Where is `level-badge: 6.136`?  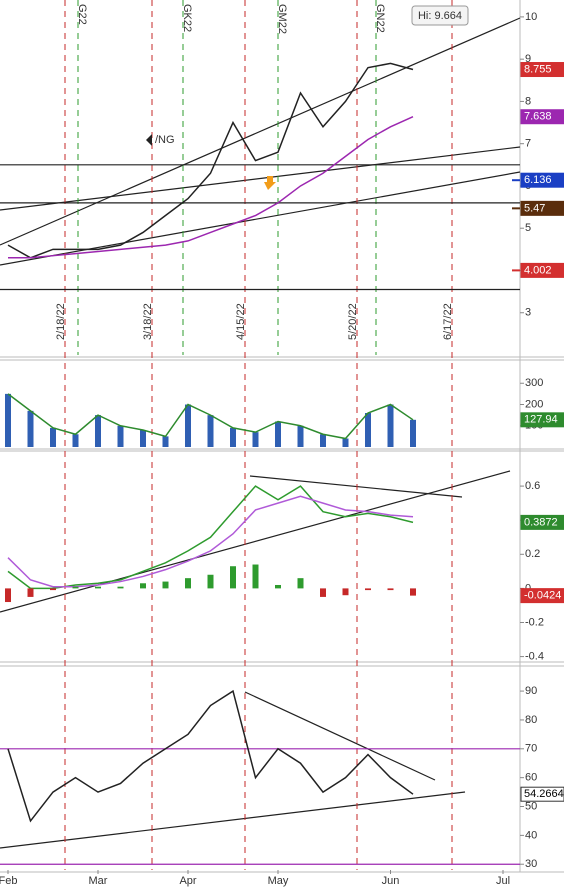
level-badge: 6.136 is located at coordinates (538, 180).